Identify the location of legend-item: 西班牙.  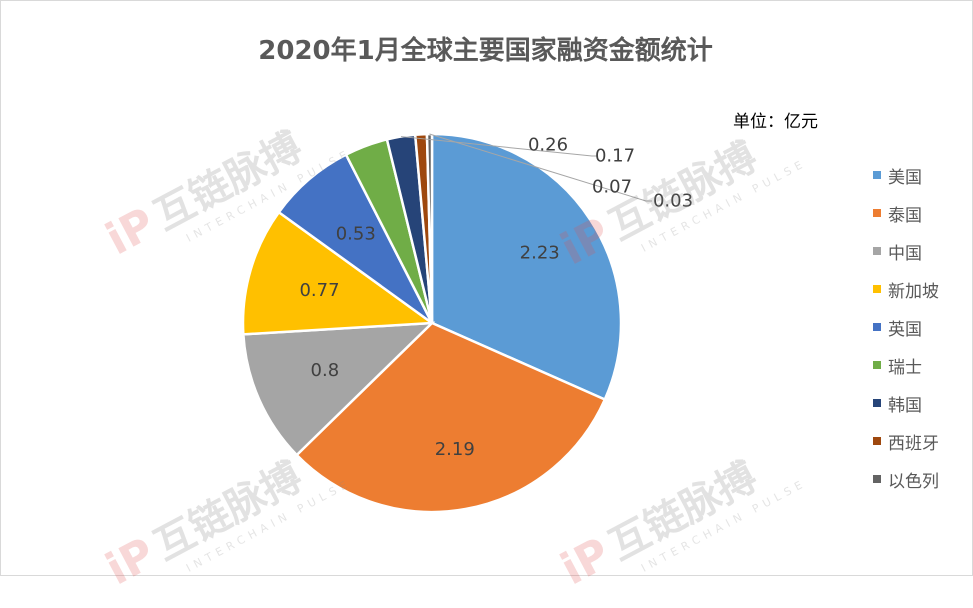
(906, 441).